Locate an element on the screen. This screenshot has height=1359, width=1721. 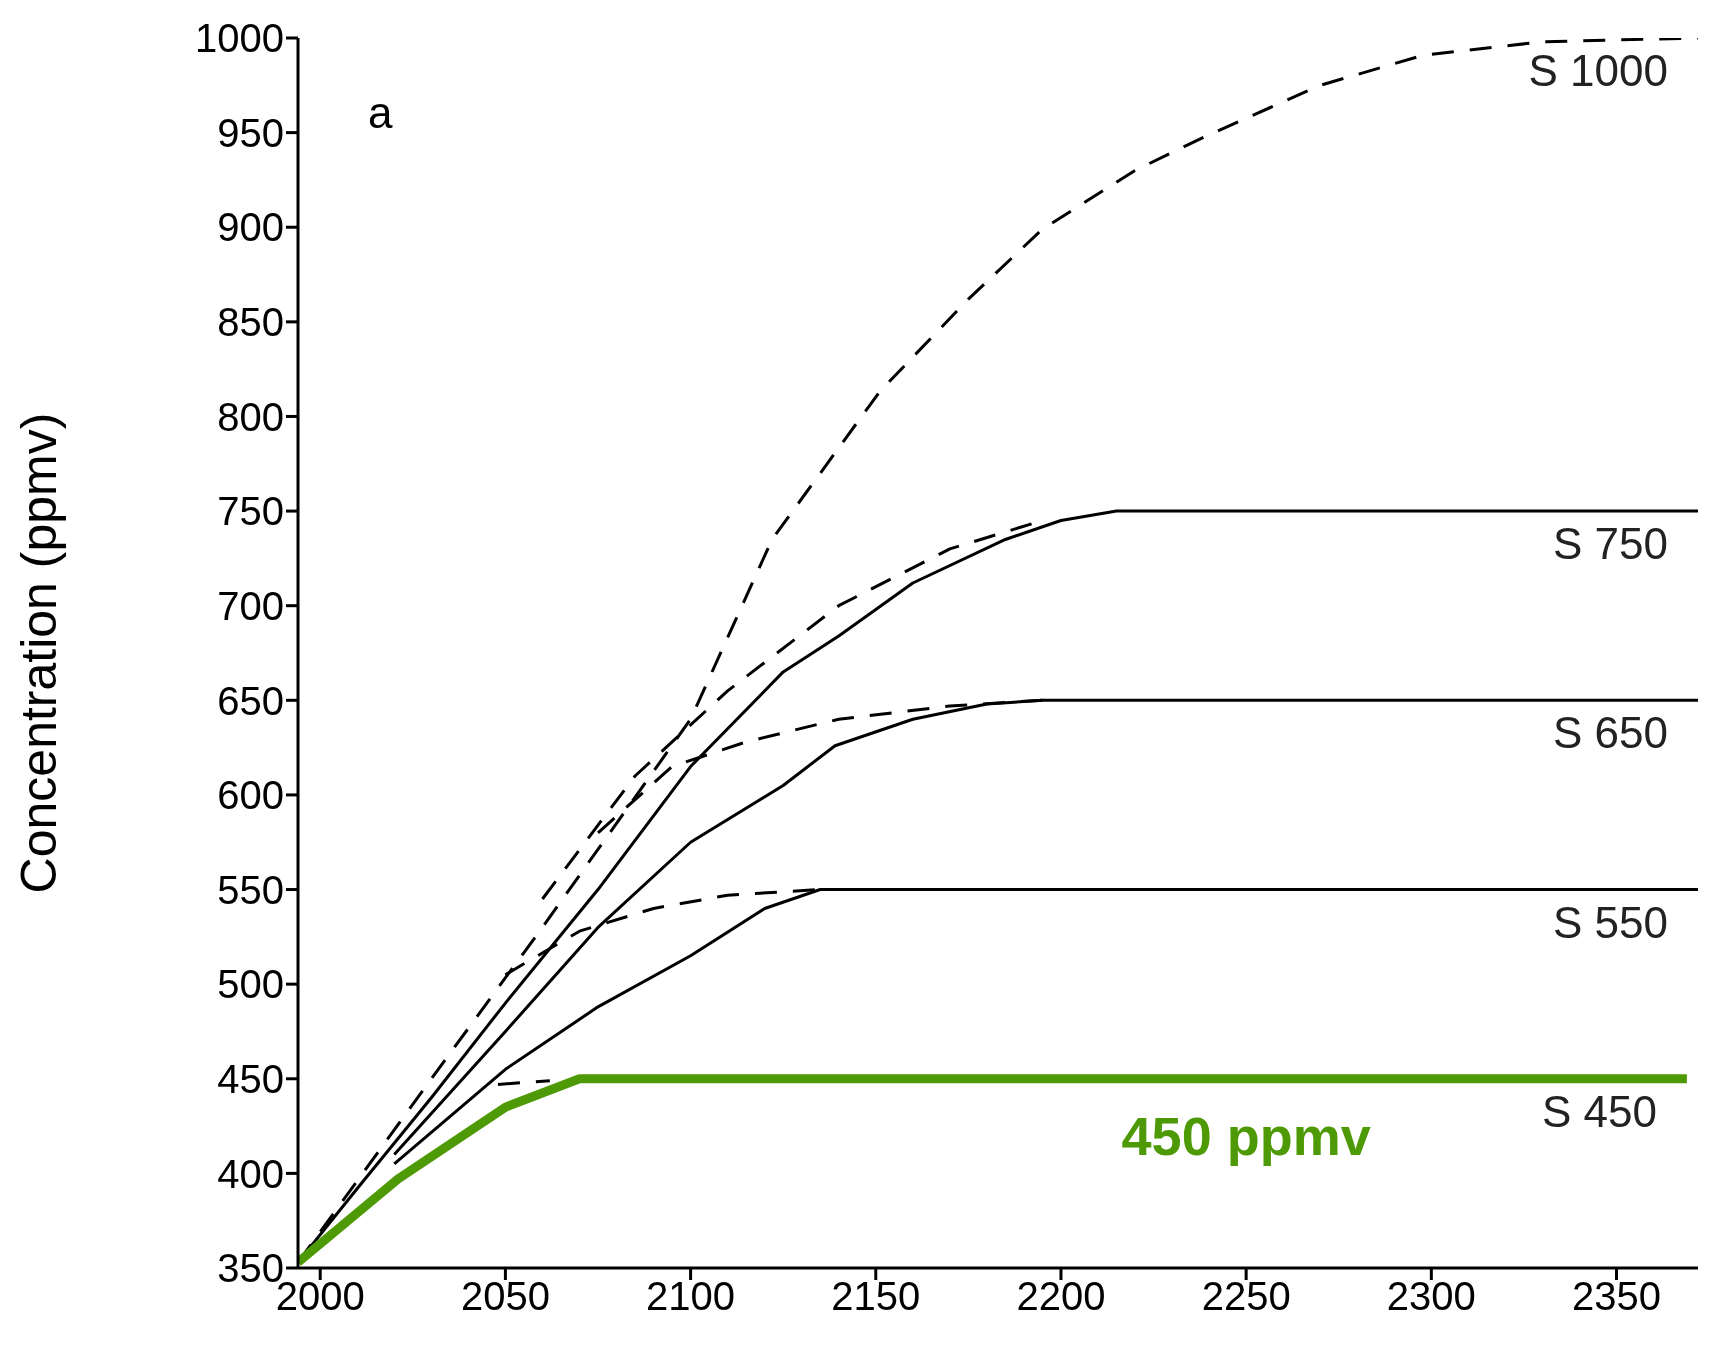
x-tick-label: 2100 is located at coordinates (691, 1296).